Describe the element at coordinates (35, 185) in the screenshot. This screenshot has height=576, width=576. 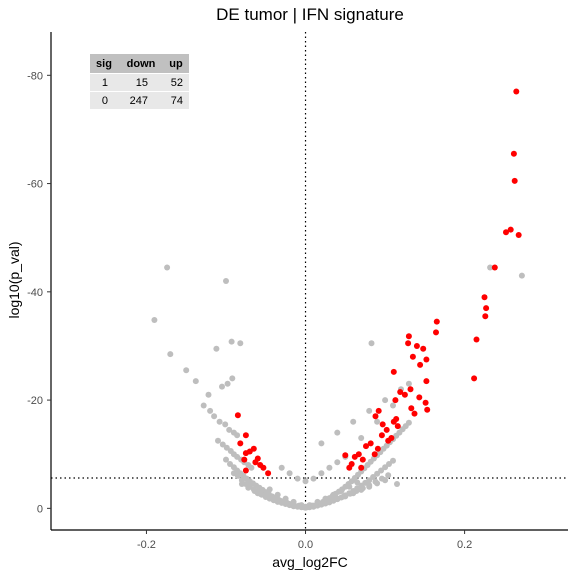
I see `y-tick-label: -60` at that location.